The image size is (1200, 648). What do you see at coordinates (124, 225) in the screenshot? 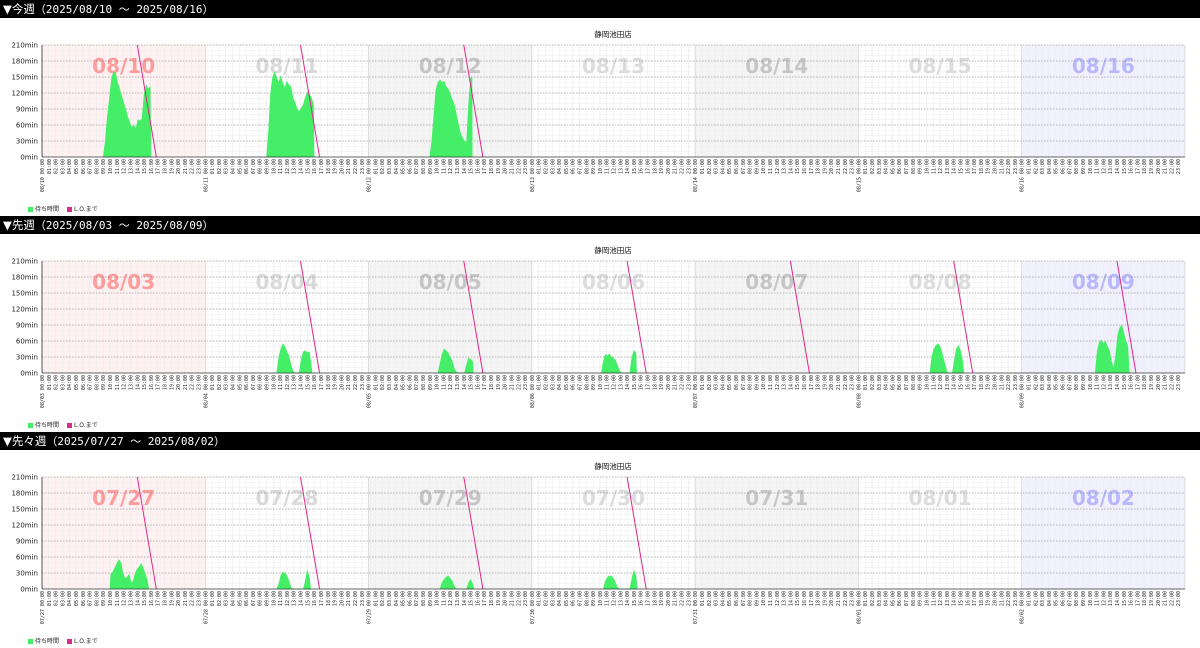
I see `section-date-range: （2025/08/03 ～ 2025/08/09）` at bounding box center [124, 225].